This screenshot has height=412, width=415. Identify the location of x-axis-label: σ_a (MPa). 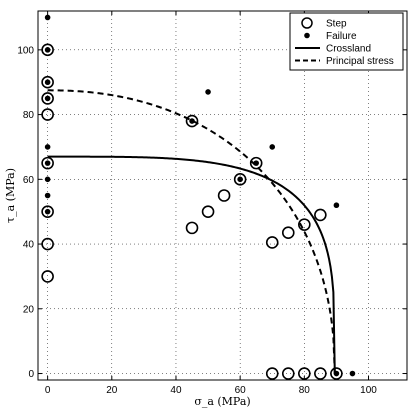
(222, 401).